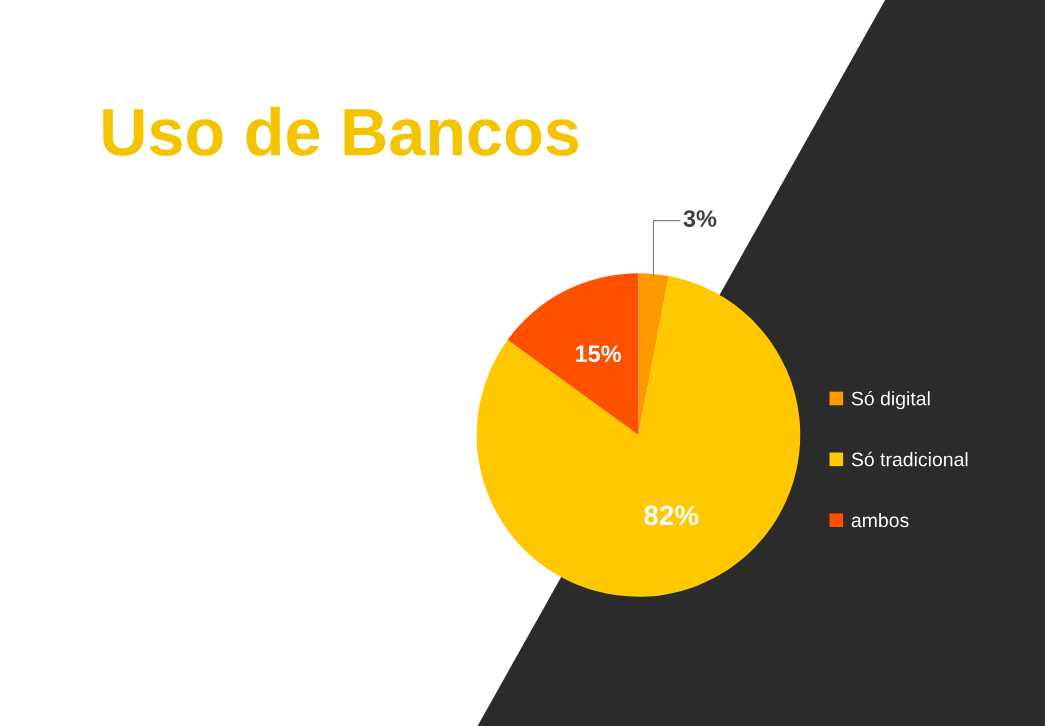 The image size is (1045, 726). I want to click on data-label: 15%, so click(598, 354).